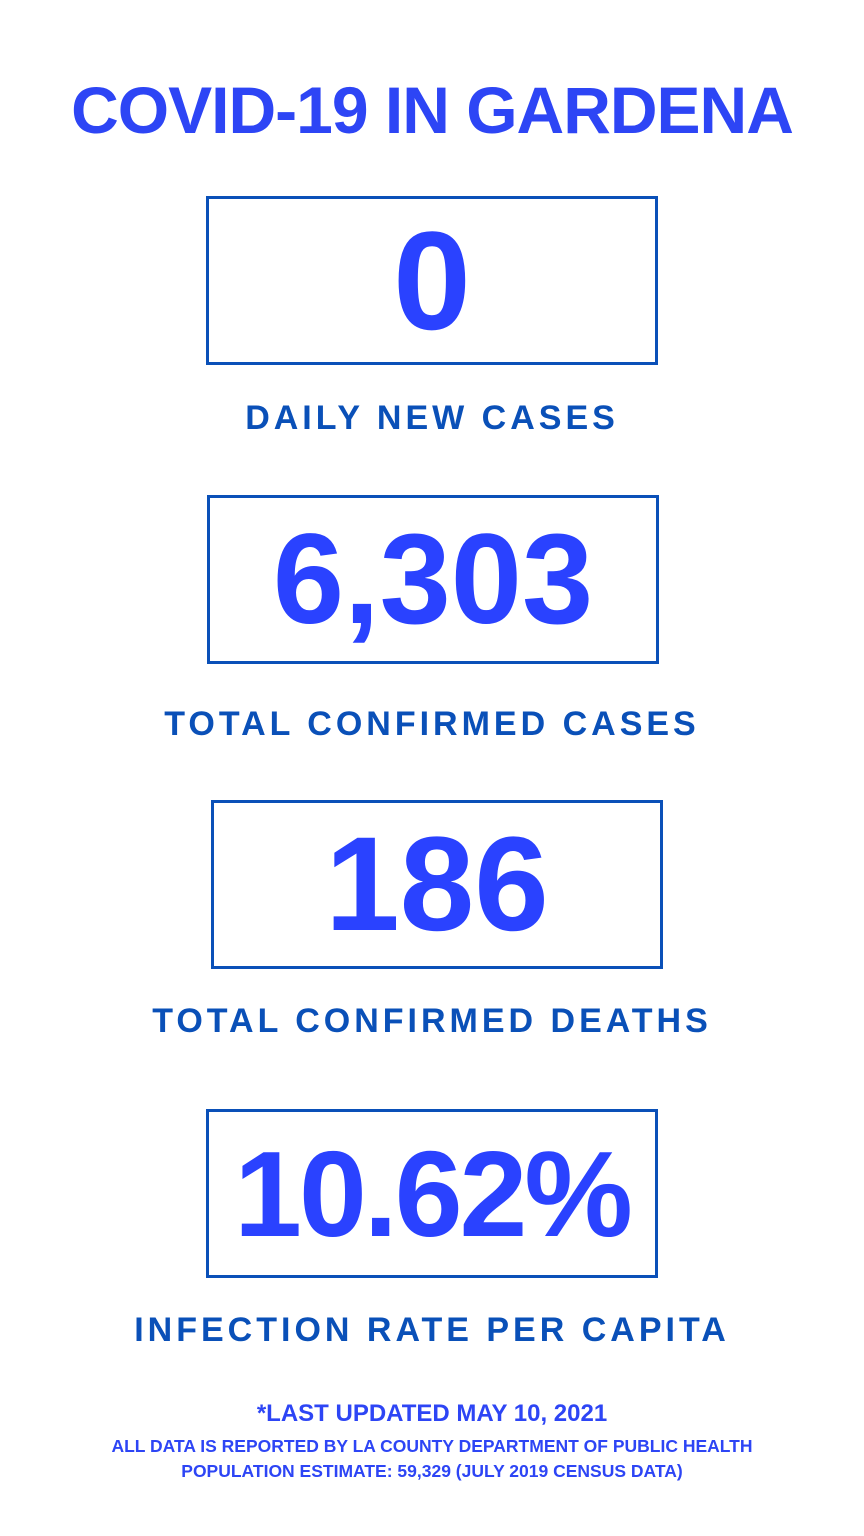  Describe the element at coordinates (432, 110) in the screenshot. I see `page-title: COVID-19 IN GARDENA` at that location.